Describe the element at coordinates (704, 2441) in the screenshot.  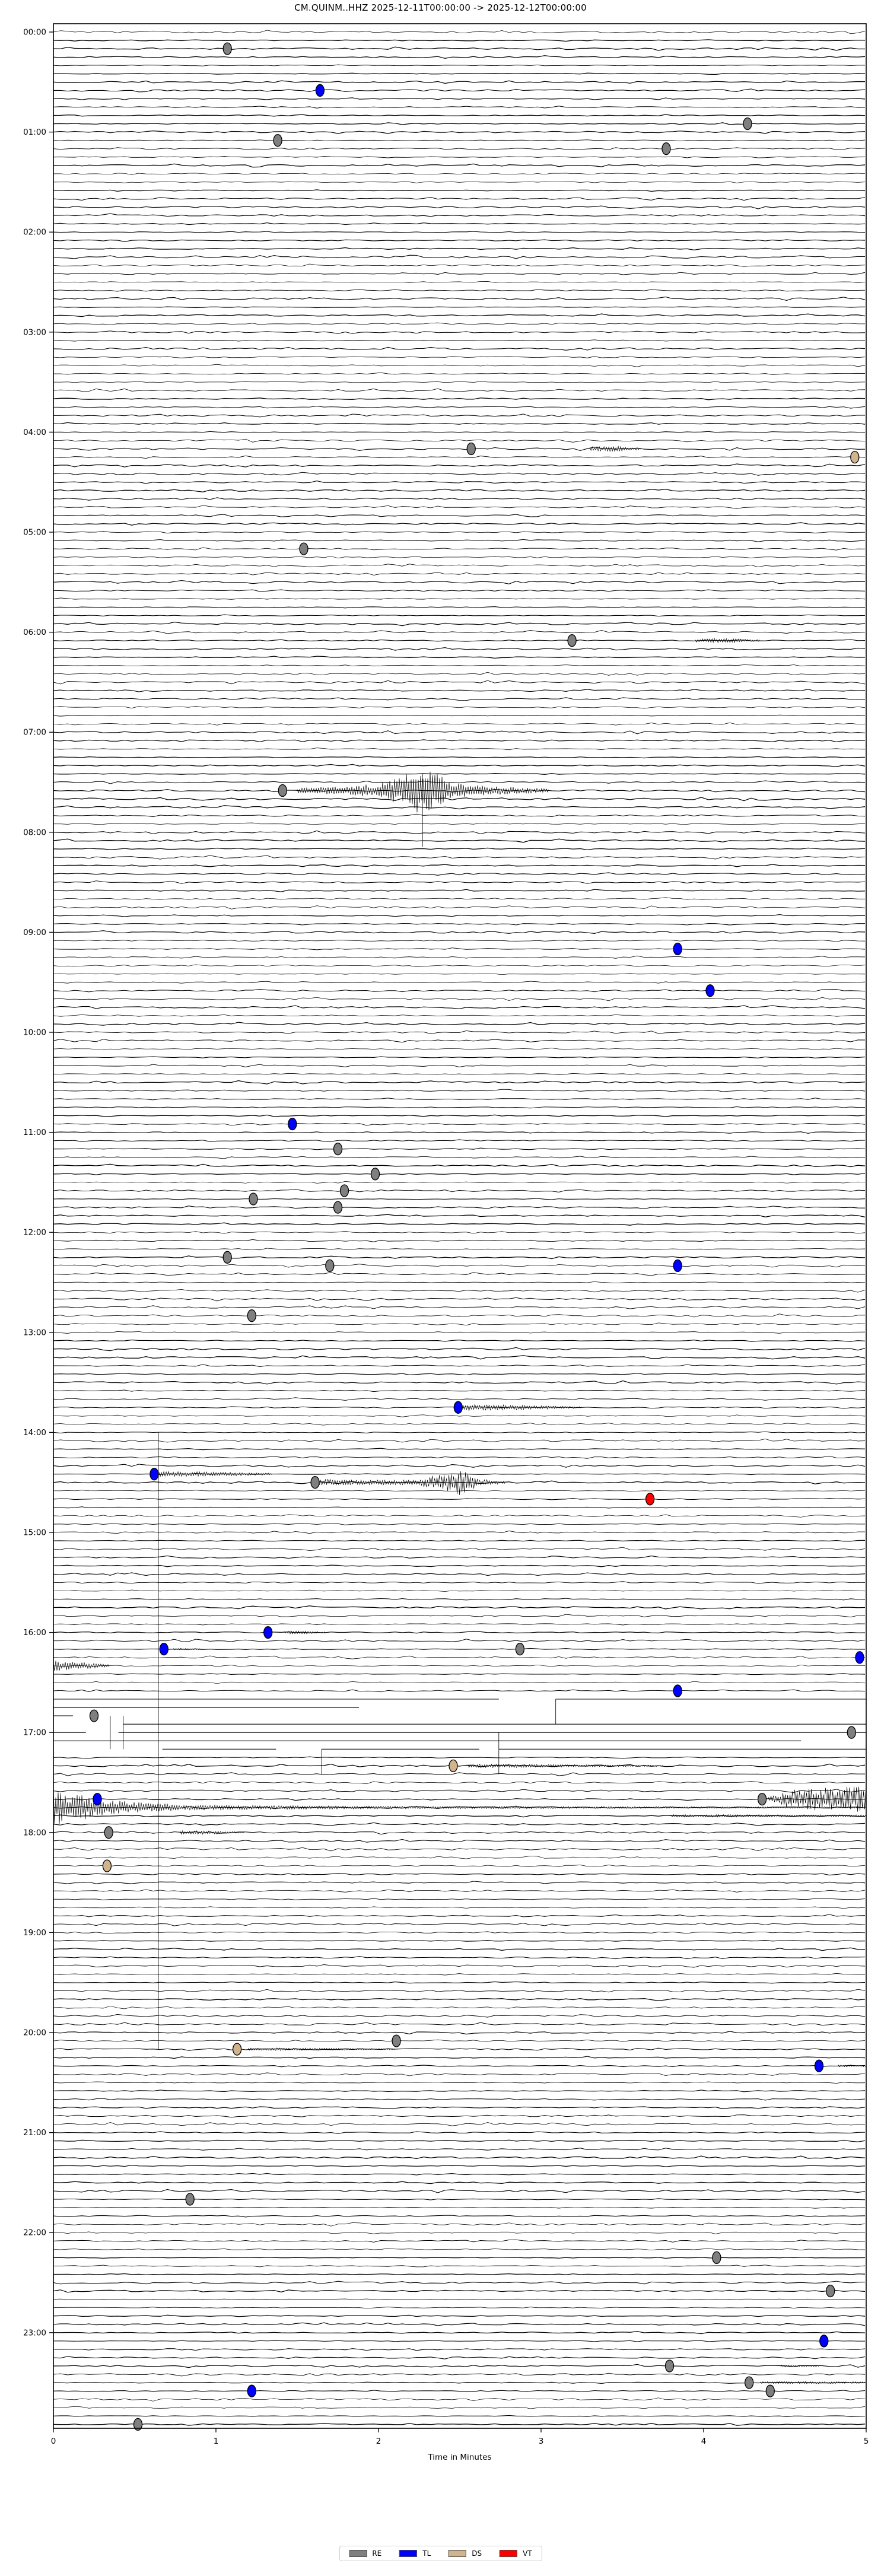
I see `x-tick-label: 4` at that location.